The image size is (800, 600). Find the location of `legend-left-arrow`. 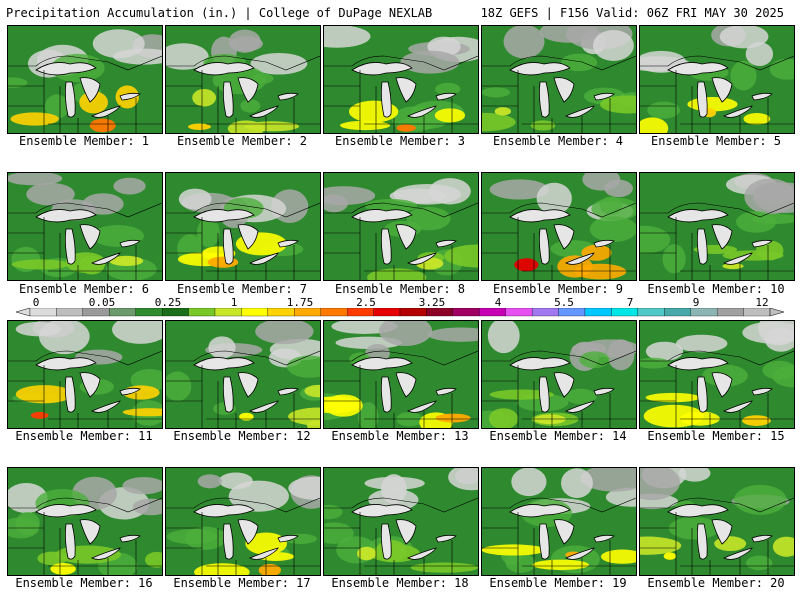

legend-left-arrow is located at coordinates (23, 312).